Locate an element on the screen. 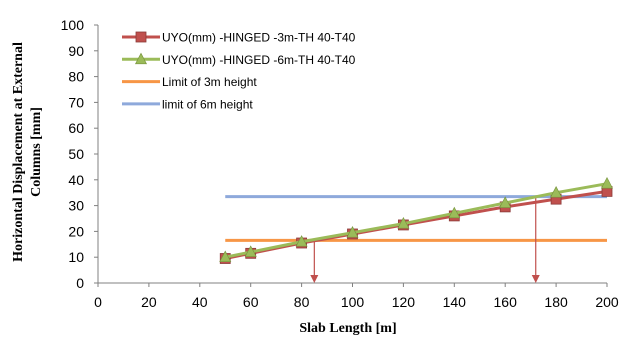  legend-label: Limit of 3m height is located at coordinates (209, 82).